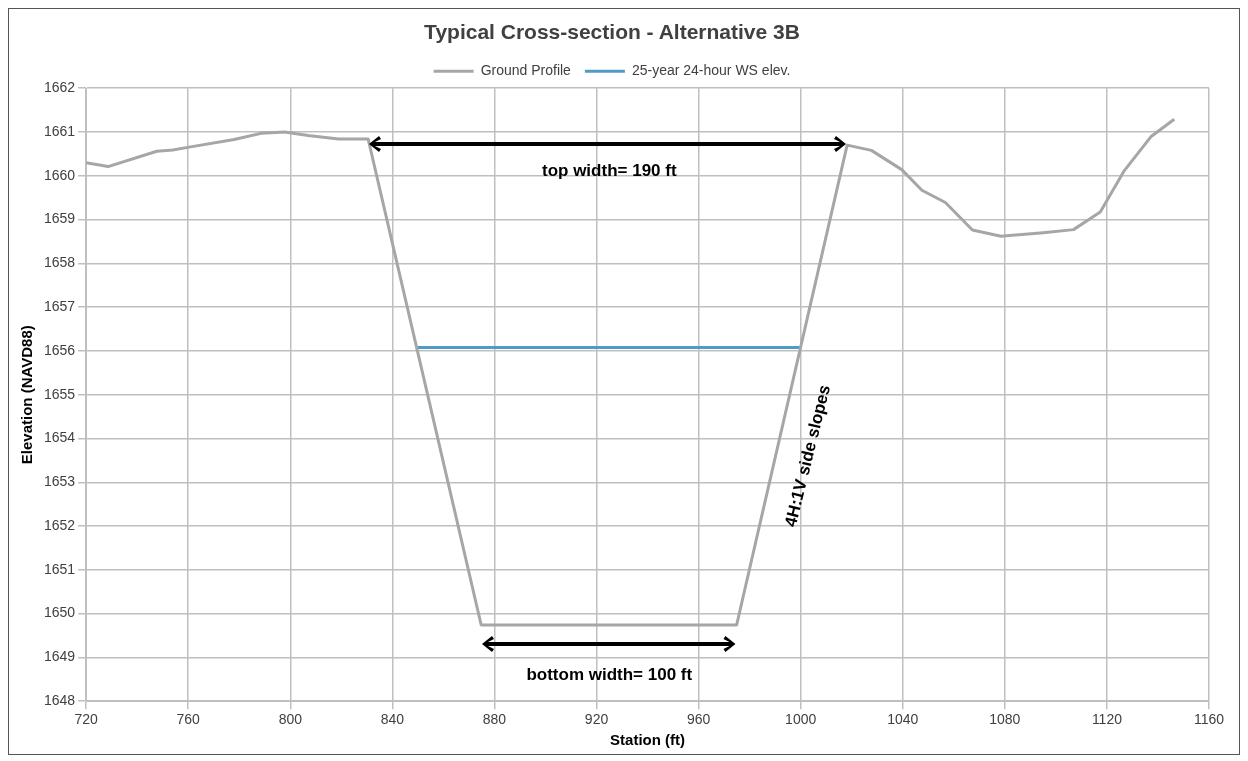 The image size is (1248, 761). Describe the element at coordinates (188, 719) in the screenshot. I see `x-tick-label: 760` at that location.